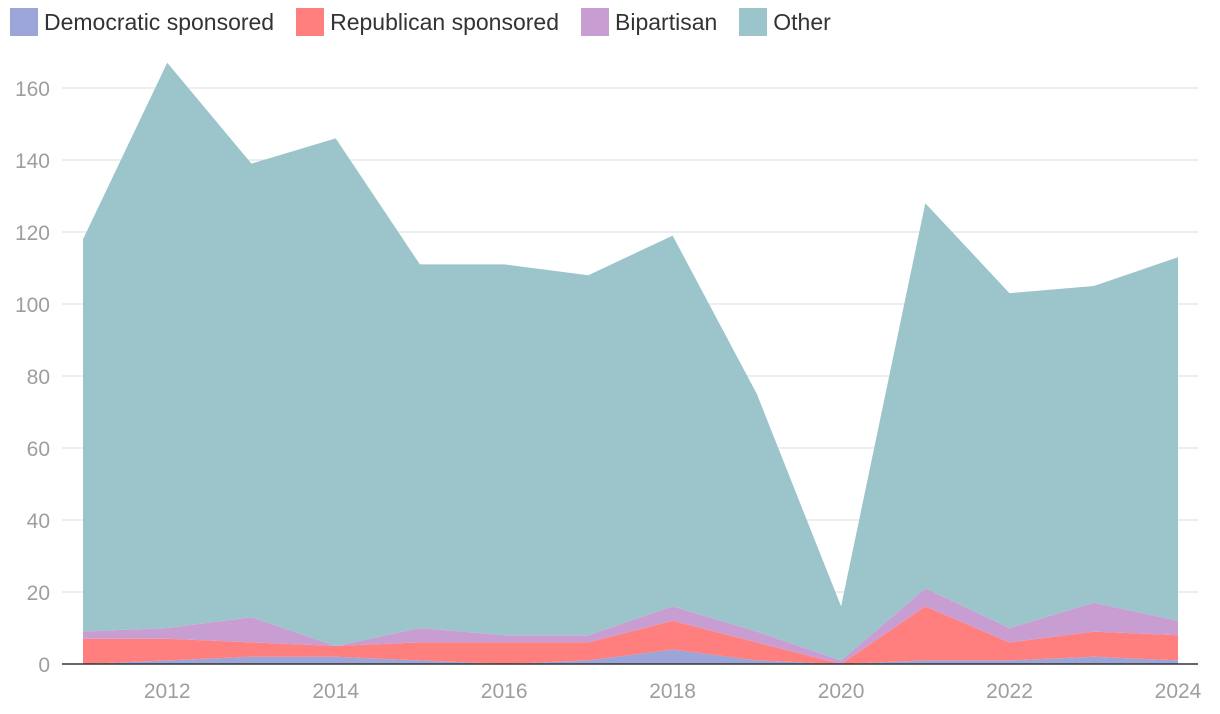 This screenshot has width=1220, height=714. What do you see at coordinates (802, 21) in the screenshot?
I see `legend-label-other: Other` at bounding box center [802, 21].